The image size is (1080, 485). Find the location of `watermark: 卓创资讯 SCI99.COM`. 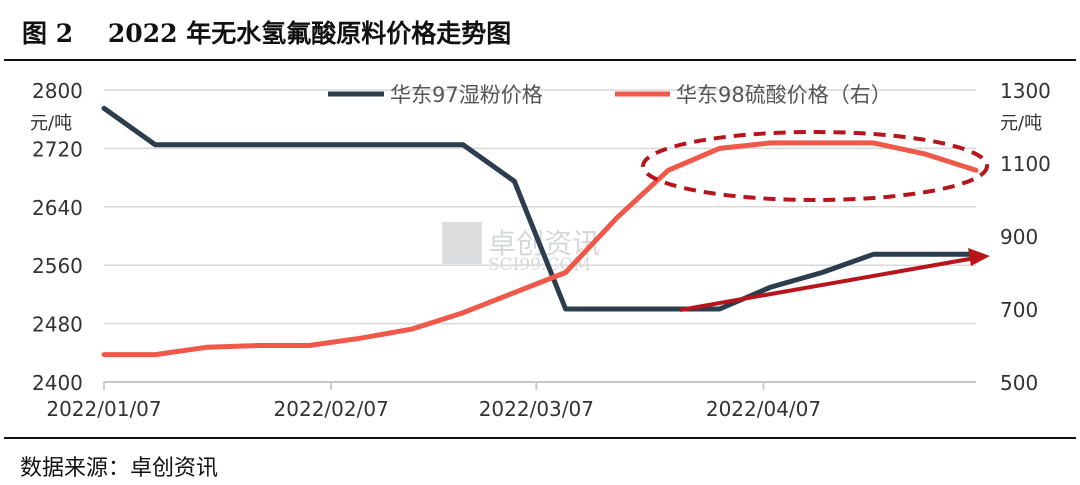

watermark: 卓创资讯 SCI99.COM is located at coordinates (521, 248).